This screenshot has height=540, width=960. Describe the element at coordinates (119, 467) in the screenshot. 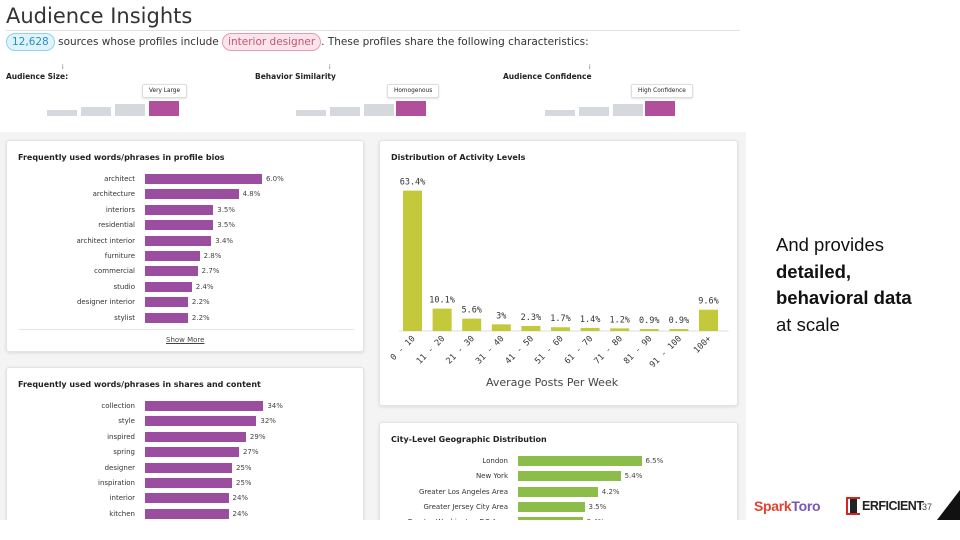

I see `bar-label: designer` at that location.